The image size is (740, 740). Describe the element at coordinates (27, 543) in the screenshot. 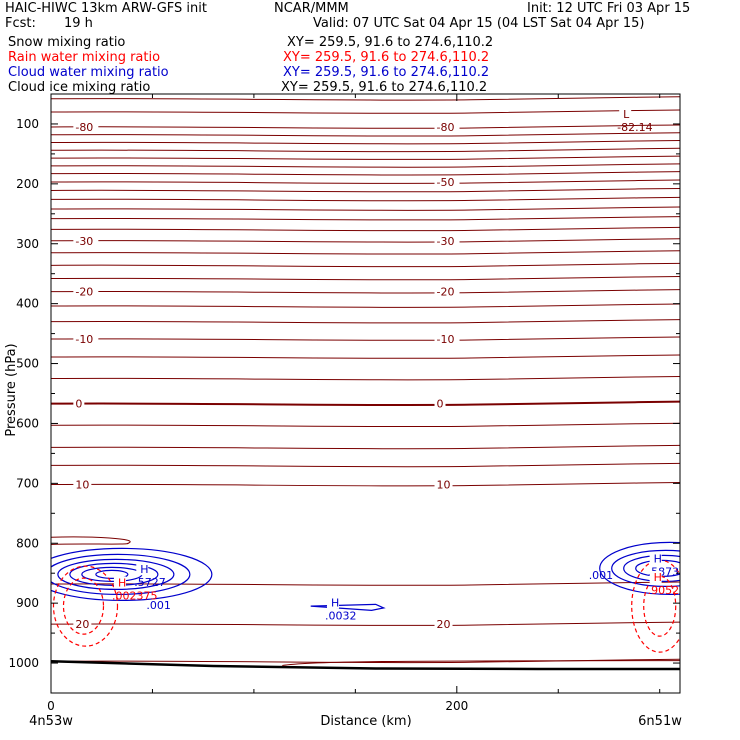

I see `y-tick-label-800: 800` at that location.